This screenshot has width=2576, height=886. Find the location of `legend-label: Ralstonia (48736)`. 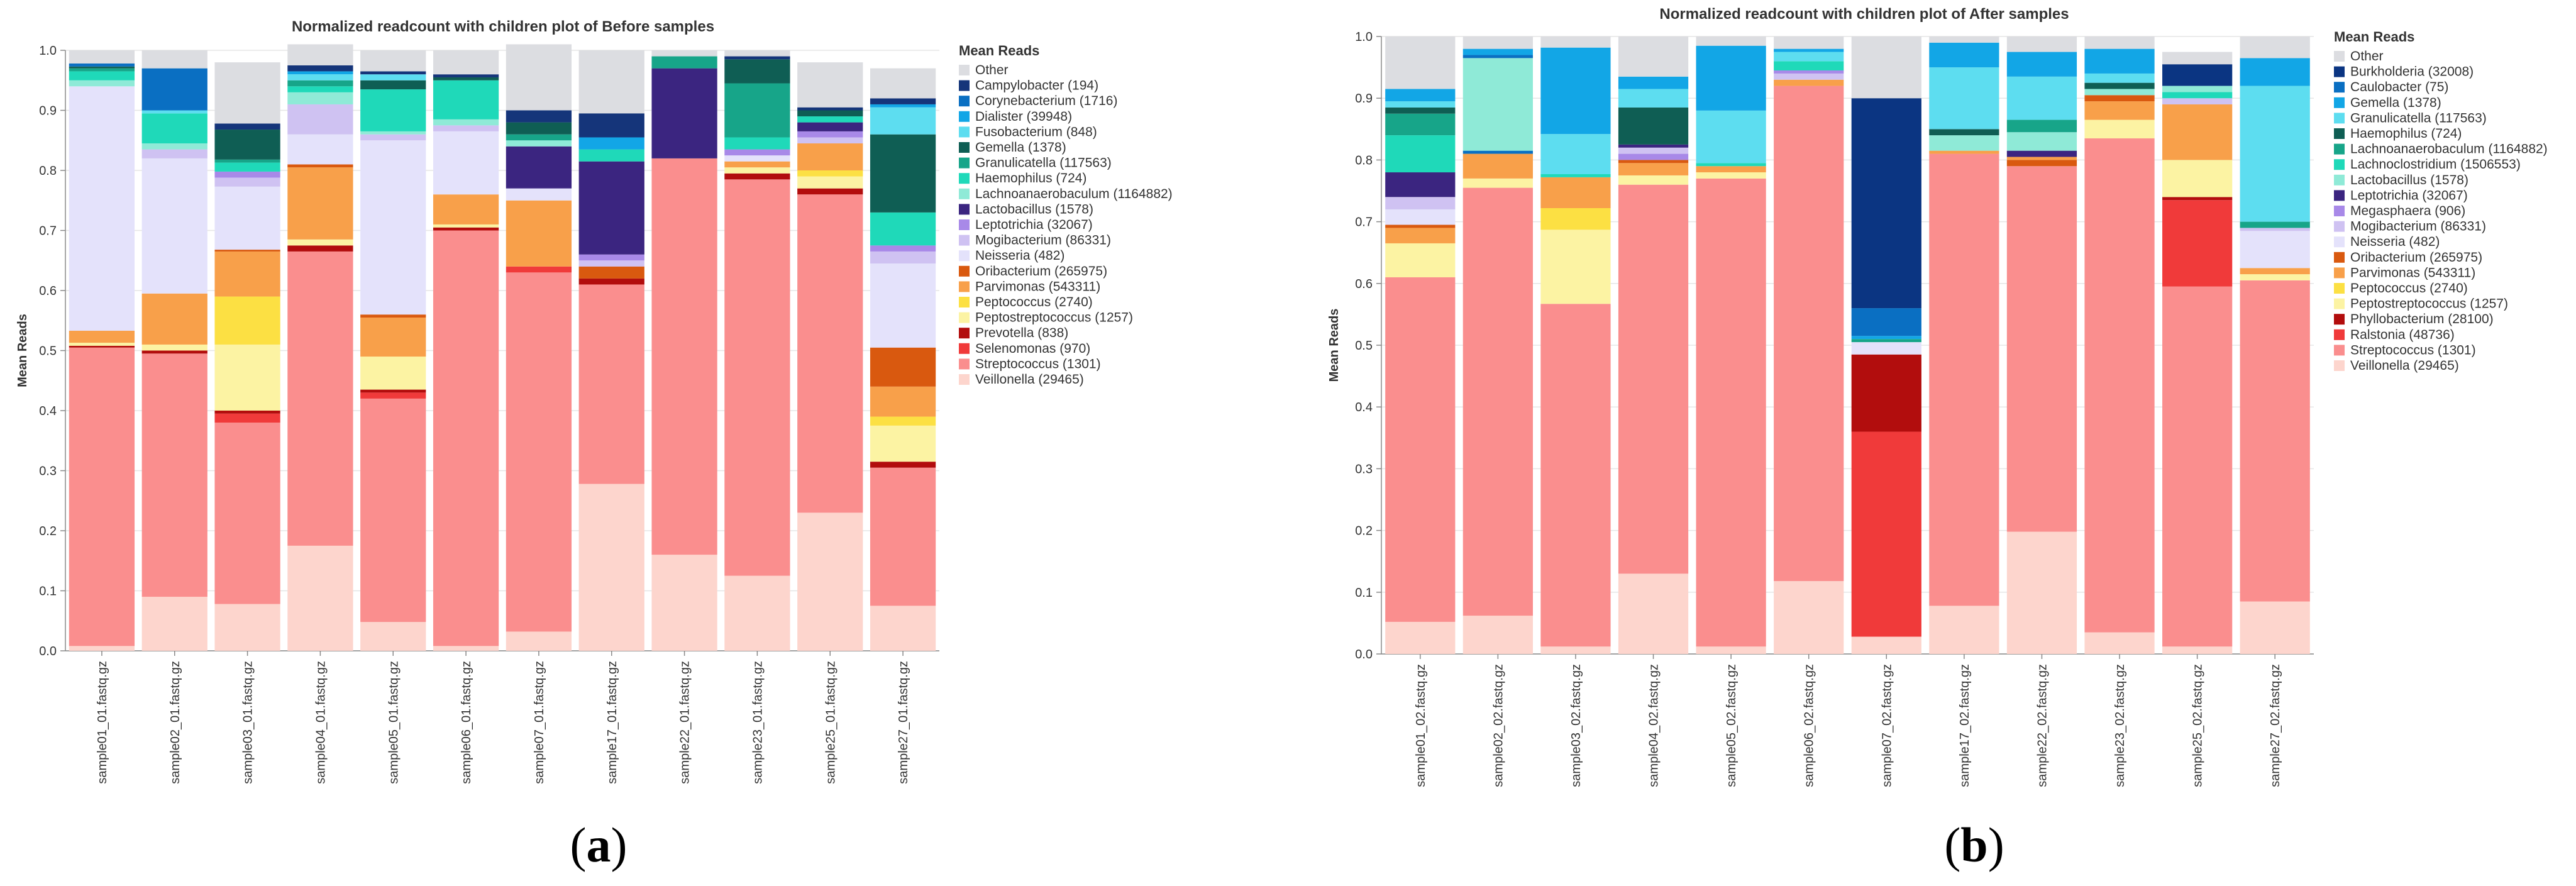

legend-label: Ralstonia (48736) is located at coordinates (2402, 335).